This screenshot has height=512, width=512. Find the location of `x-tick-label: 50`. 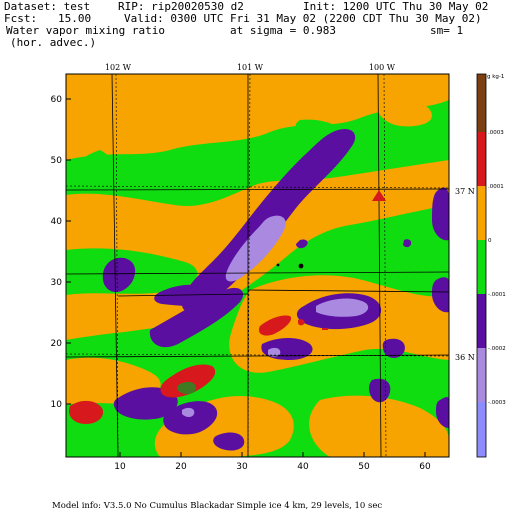

x-tick-label: 50 is located at coordinates (364, 467).